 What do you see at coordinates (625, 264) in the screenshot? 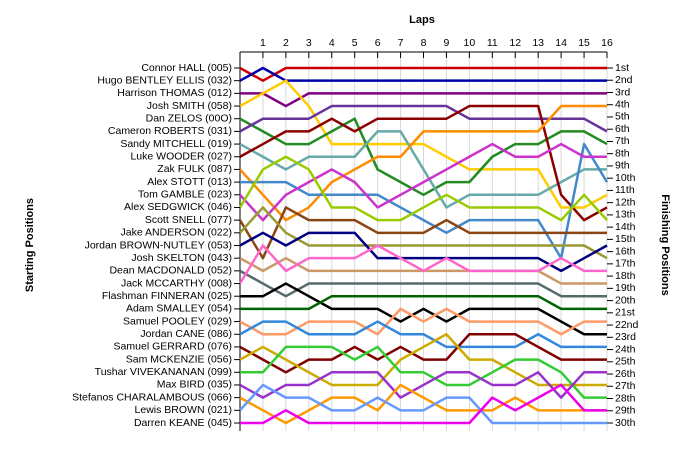
I see `y2-tick-label: 17th` at bounding box center [625, 264].